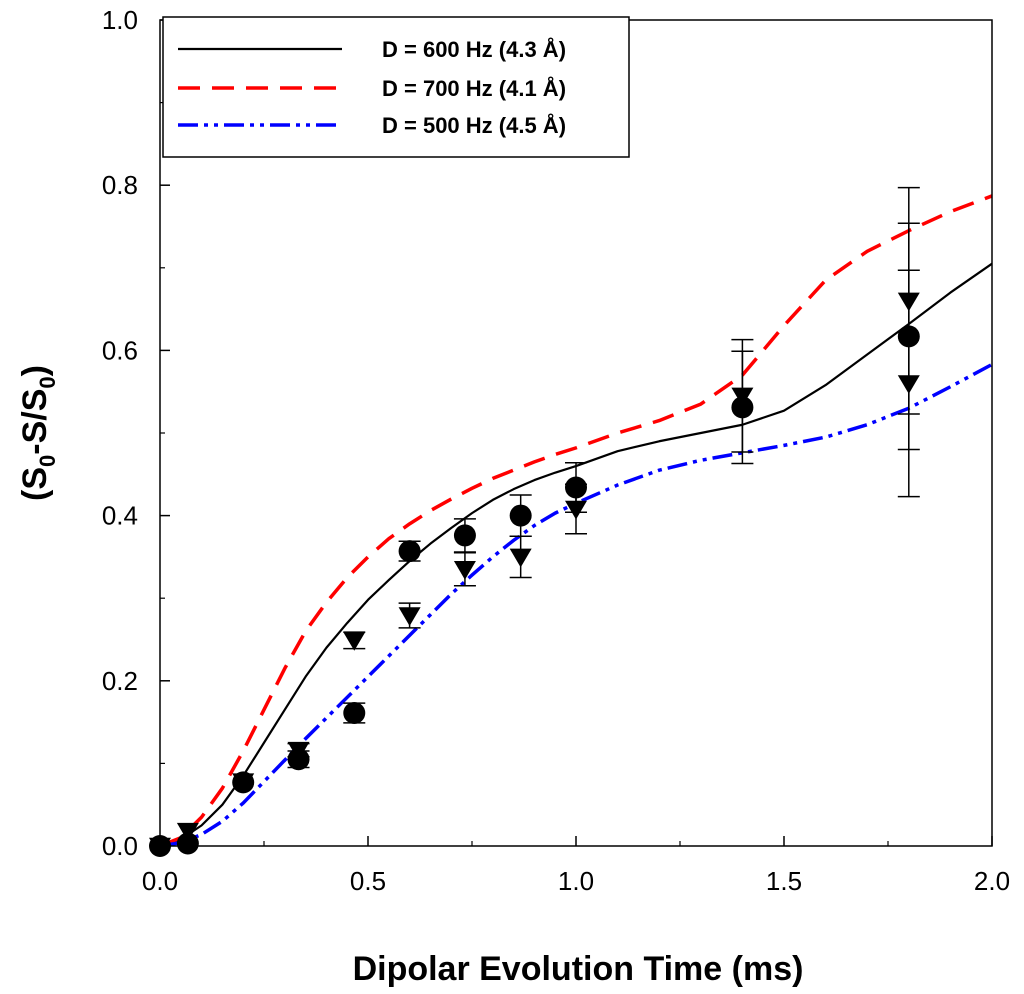 The image size is (1024, 994). I want to click on x-axis-title: Dipolar Evolution Time (ms), so click(578, 969).